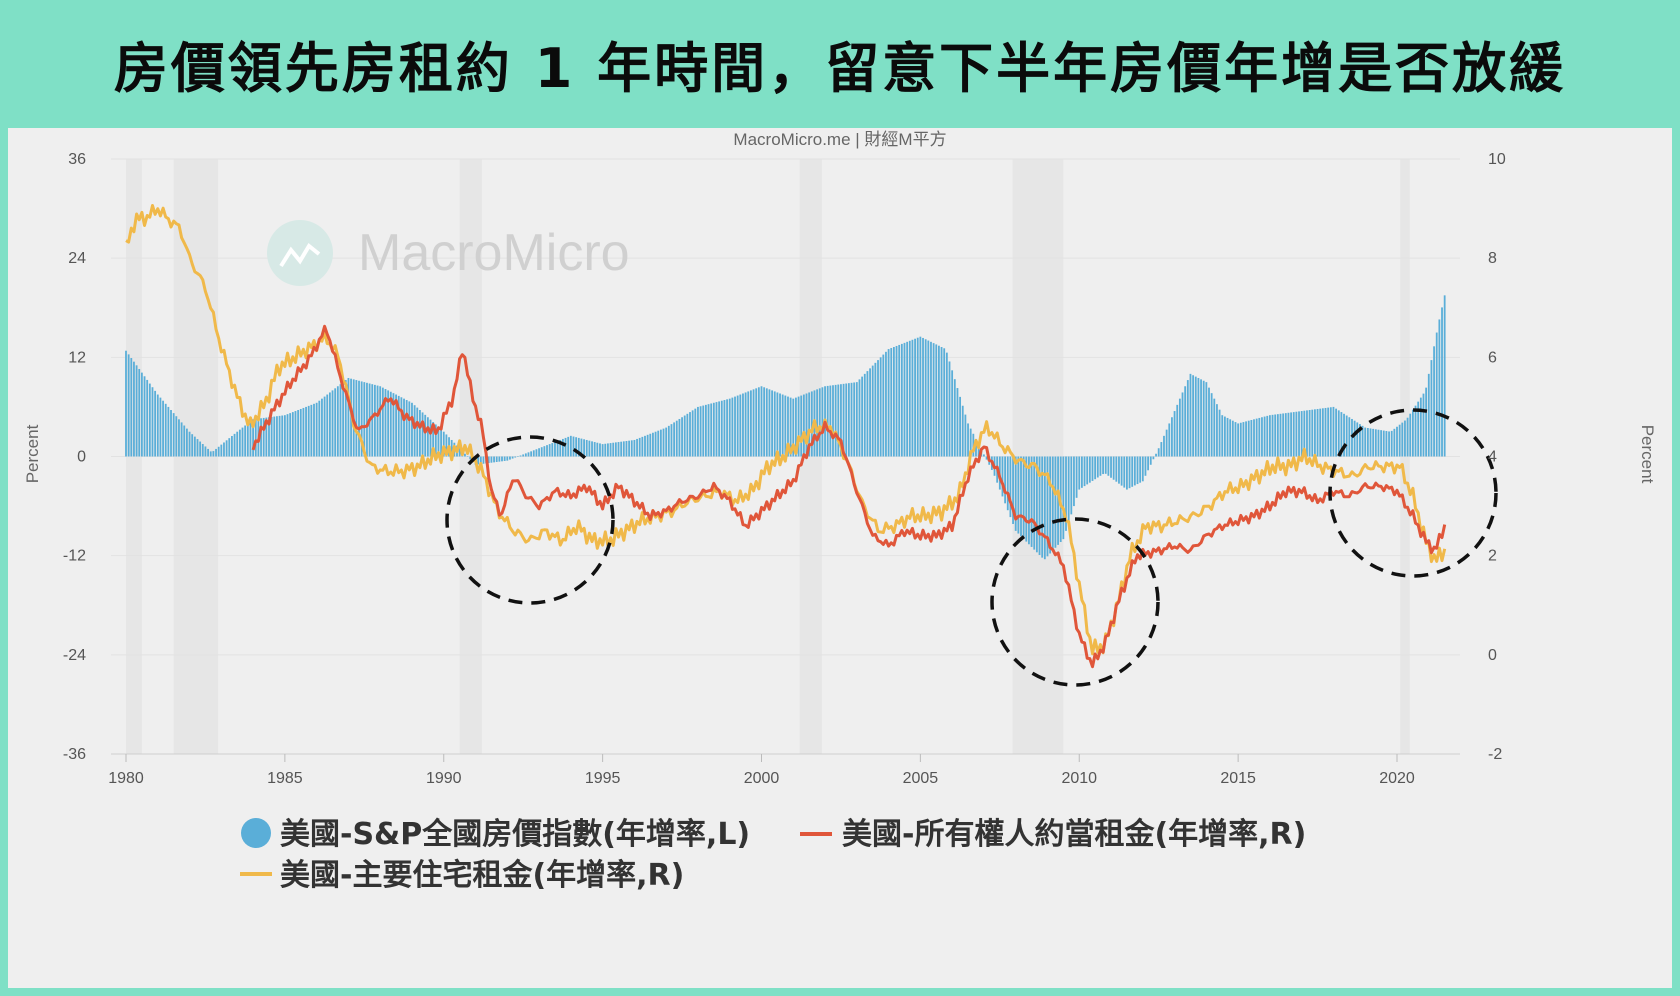  I want to click on legend-label-owners-rent: 美國-所有權人約當租金(年增率,R), so click(1074, 834).